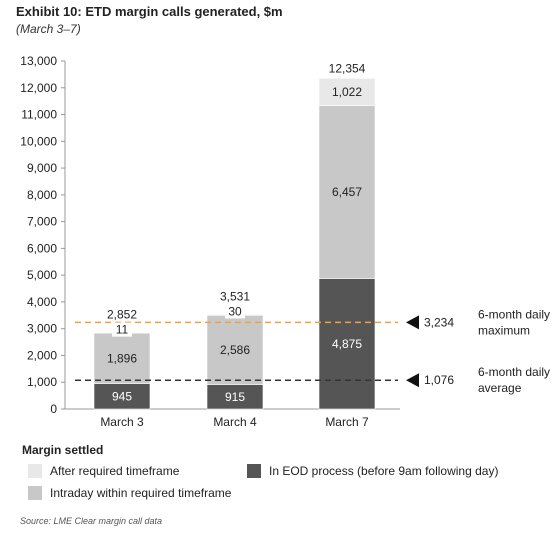  I want to click on data-label: 4,875, so click(347, 344).